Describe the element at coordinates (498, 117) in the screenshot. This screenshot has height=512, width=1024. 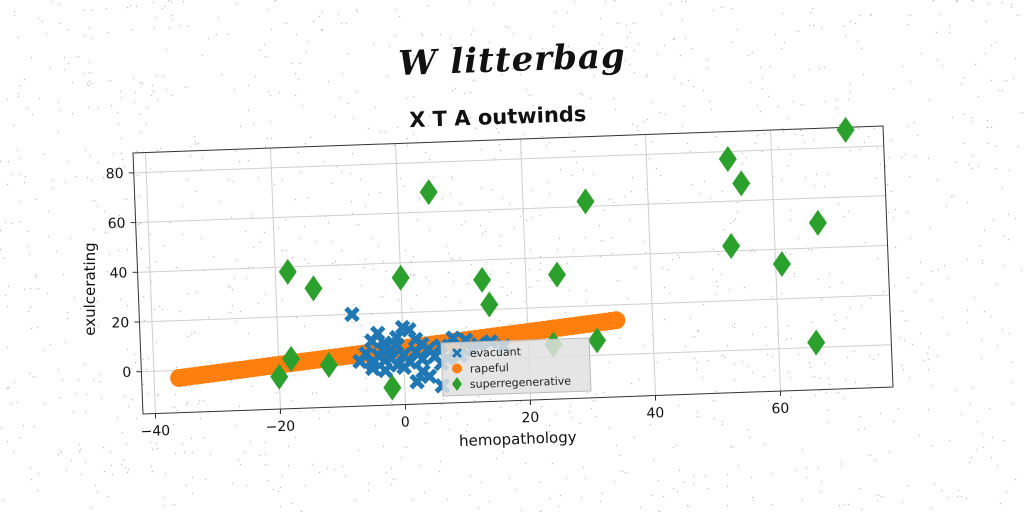
I see `chart-title: X T A outwinds` at that location.